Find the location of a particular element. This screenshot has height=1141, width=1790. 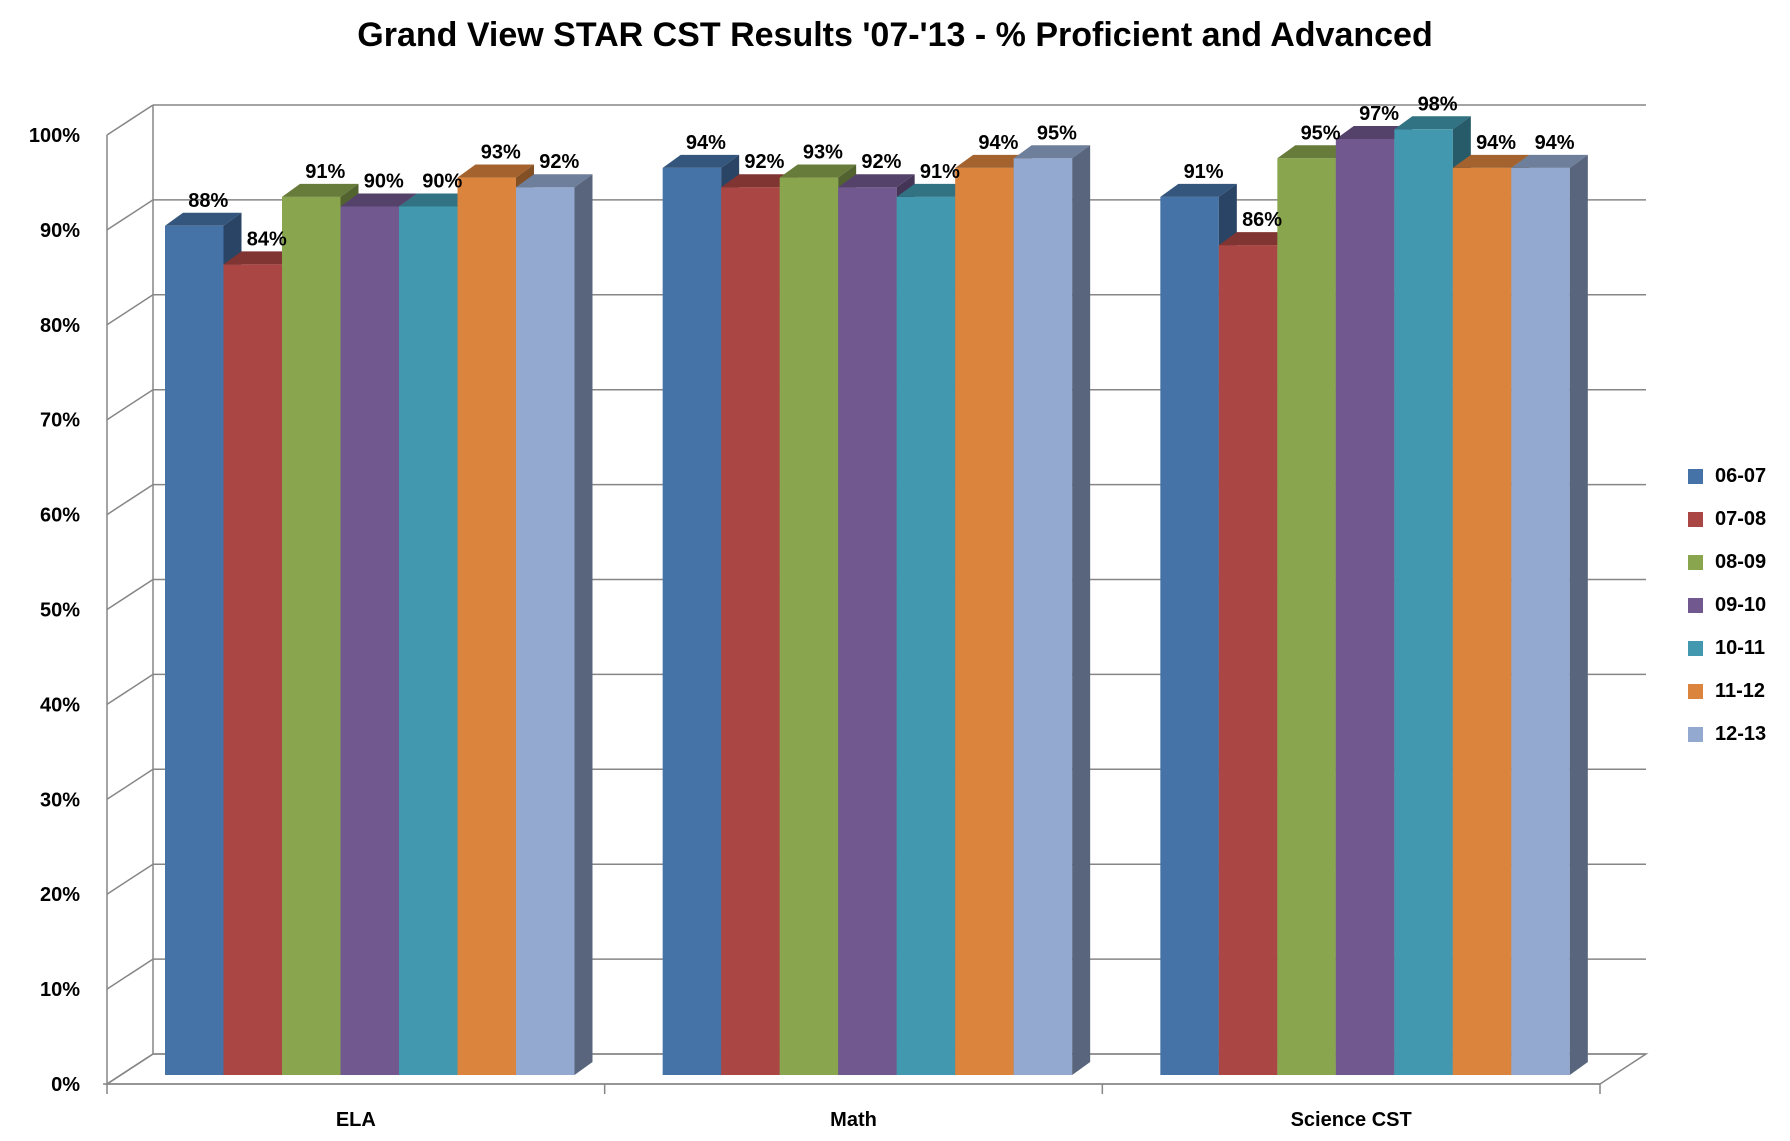

legend-item: 06-07 is located at coordinates (1727, 476).